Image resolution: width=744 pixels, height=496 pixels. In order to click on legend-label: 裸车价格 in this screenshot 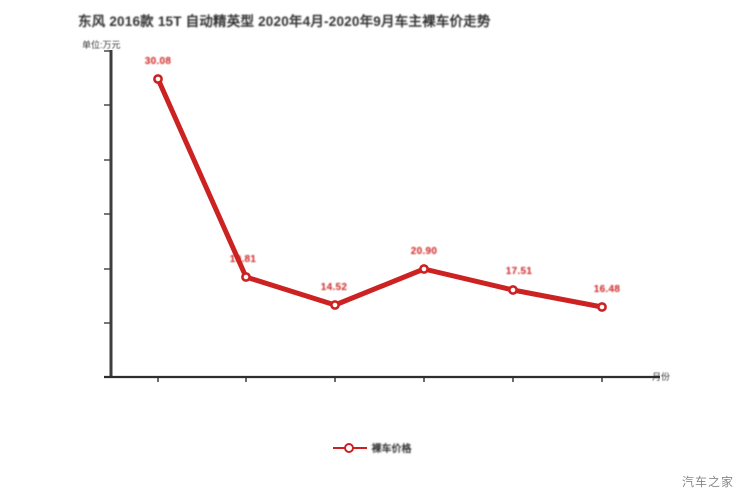, I will do `click(391, 449)`.